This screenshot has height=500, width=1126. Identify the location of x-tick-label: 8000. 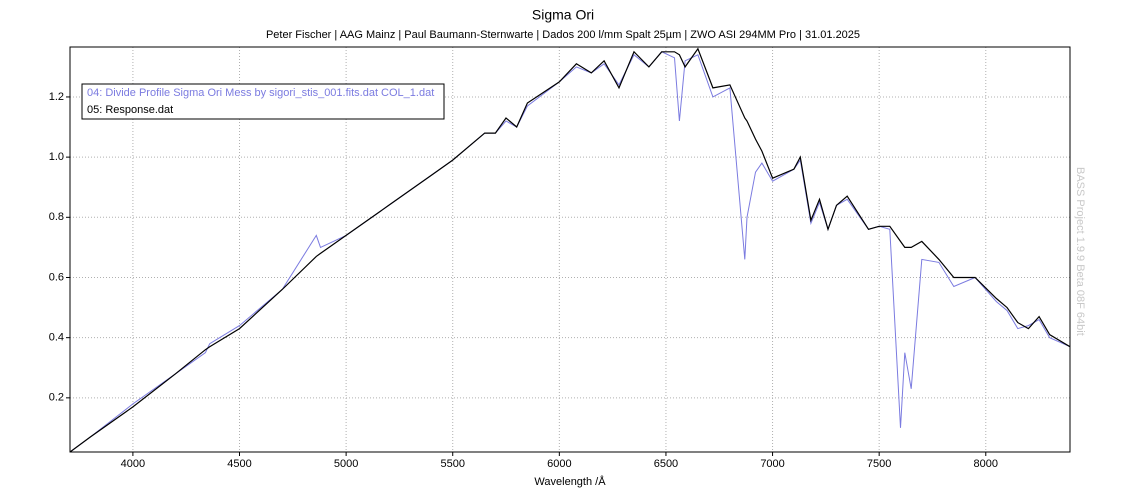
(986, 464).